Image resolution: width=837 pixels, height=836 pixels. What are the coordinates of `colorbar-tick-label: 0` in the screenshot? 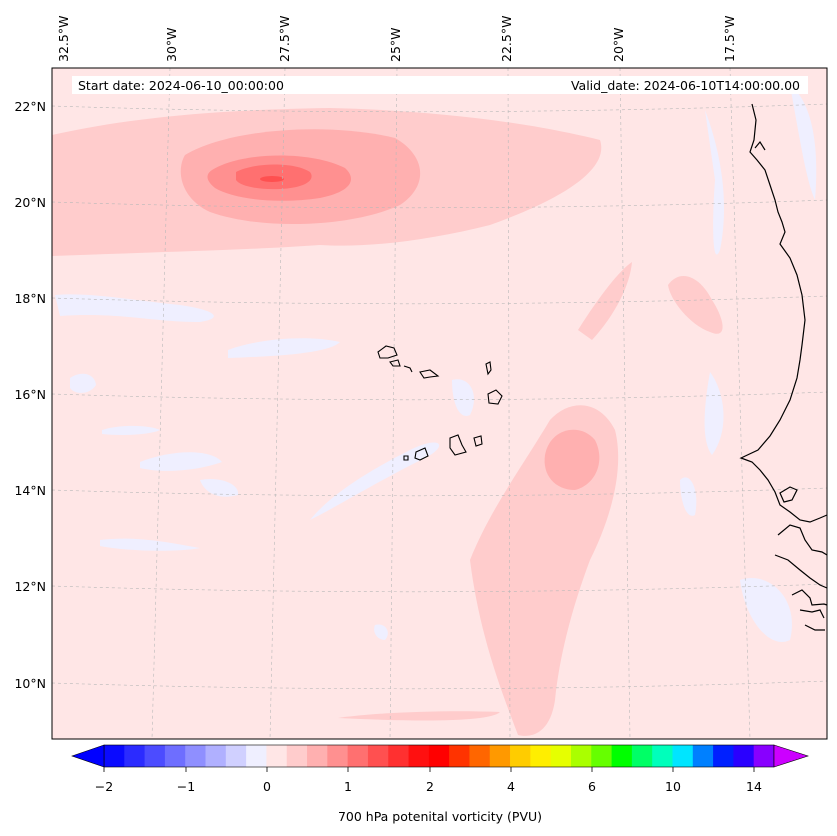 It's located at (267, 786).